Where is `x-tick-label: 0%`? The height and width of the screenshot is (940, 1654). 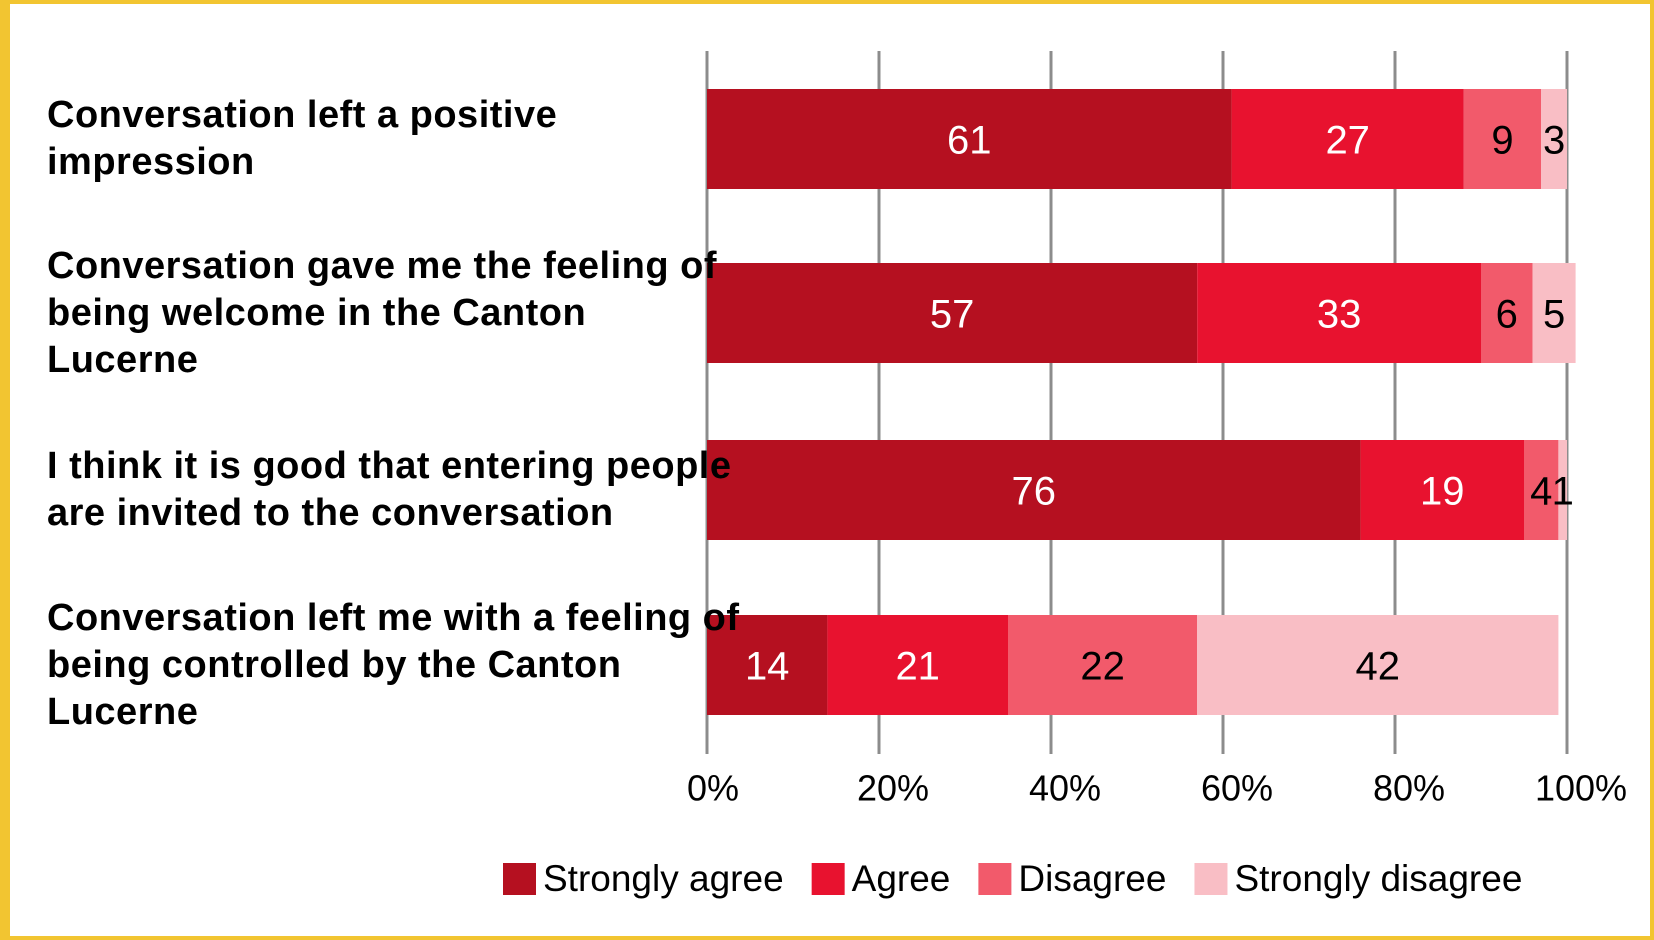
x-tick-label: 0% is located at coordinates (713, 788).